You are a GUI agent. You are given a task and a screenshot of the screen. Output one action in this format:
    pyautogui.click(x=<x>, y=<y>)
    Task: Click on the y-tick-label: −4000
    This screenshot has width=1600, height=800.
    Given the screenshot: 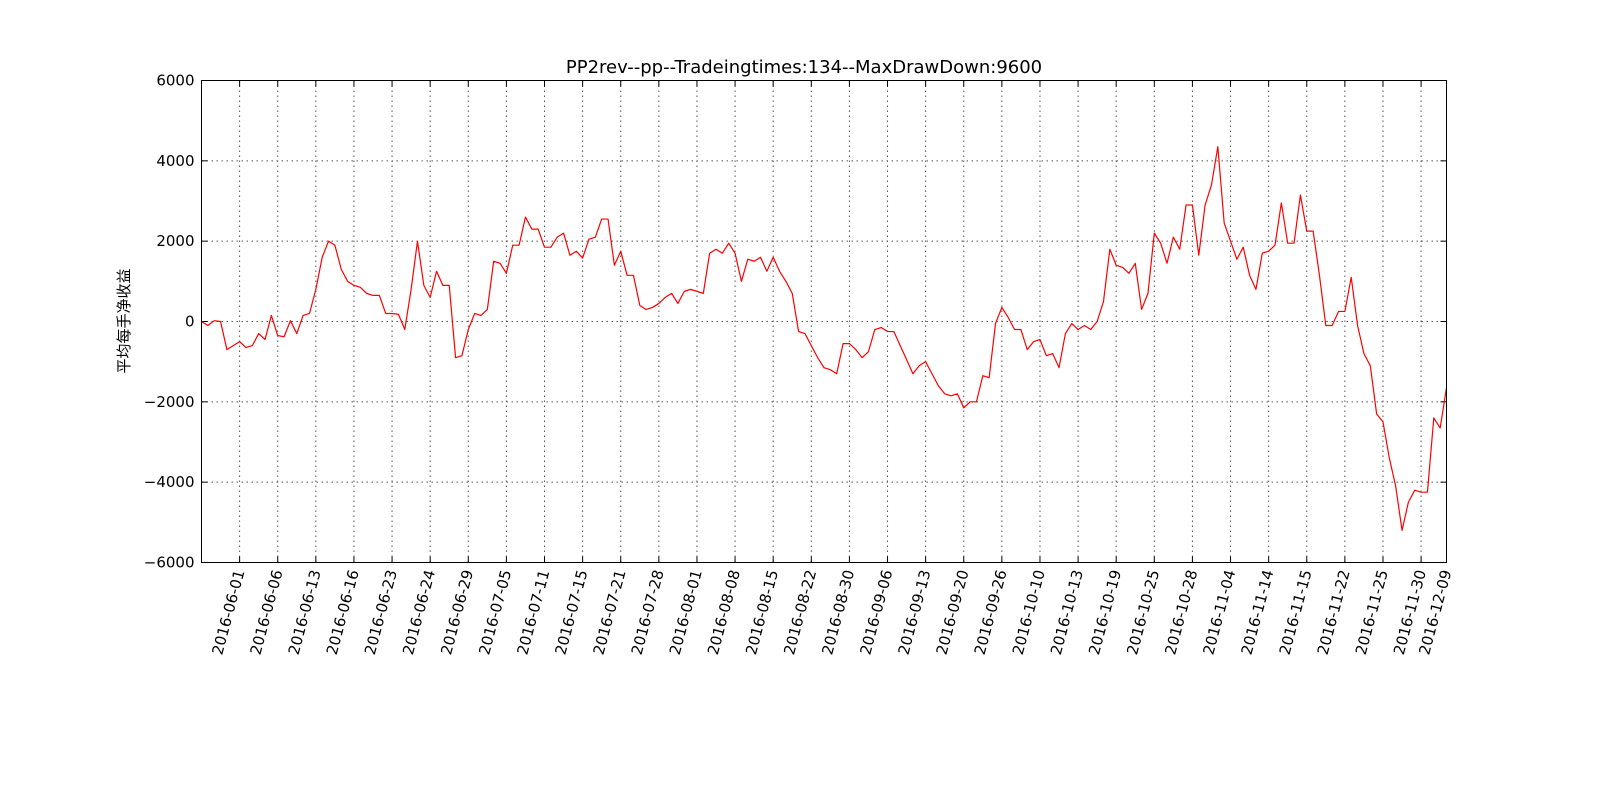 What is the action you would take?
    pyautogui.click(x=169, y=482)
    